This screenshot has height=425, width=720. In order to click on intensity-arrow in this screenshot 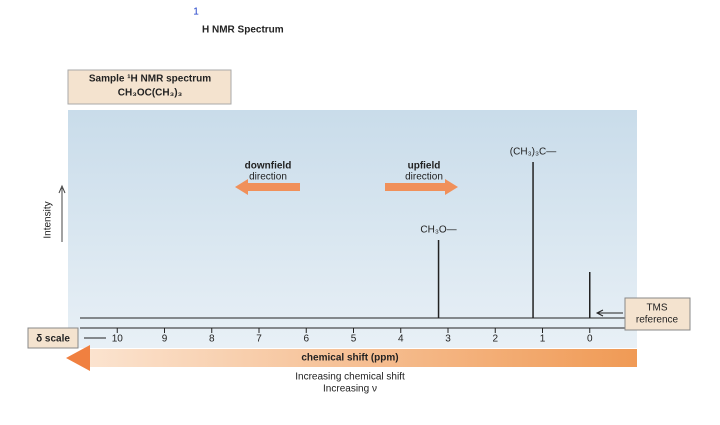, I will do `click(62, 213)`.